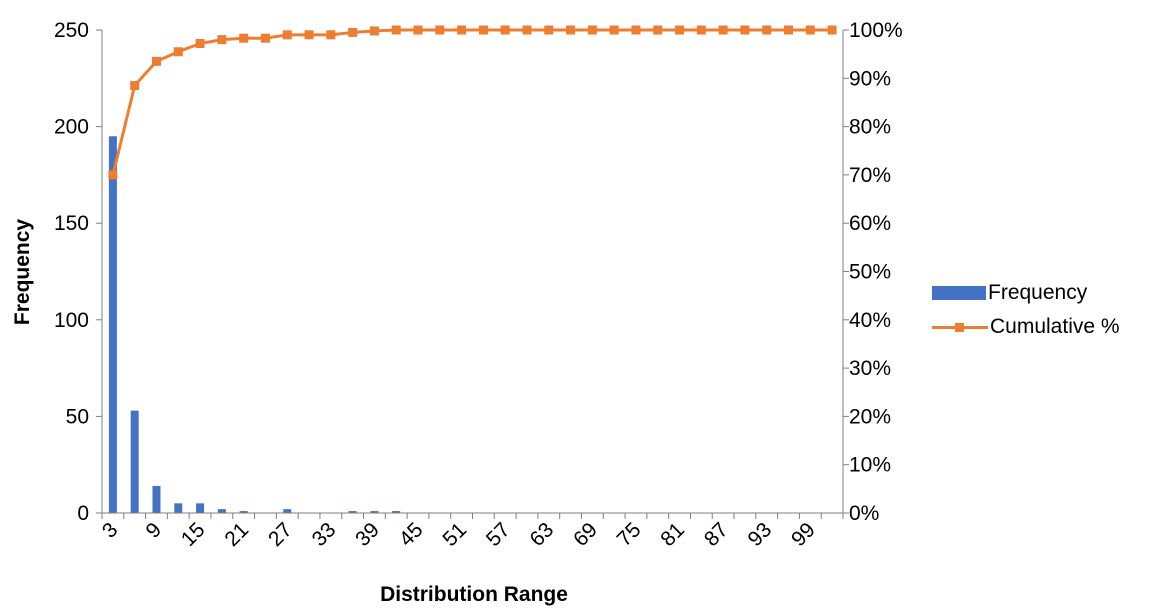 The width and height of the screenshot is (1156, 608). Describe the element at coordinates (542, 534) in the screenshot. I see `x-tick-label: 63` at that location.